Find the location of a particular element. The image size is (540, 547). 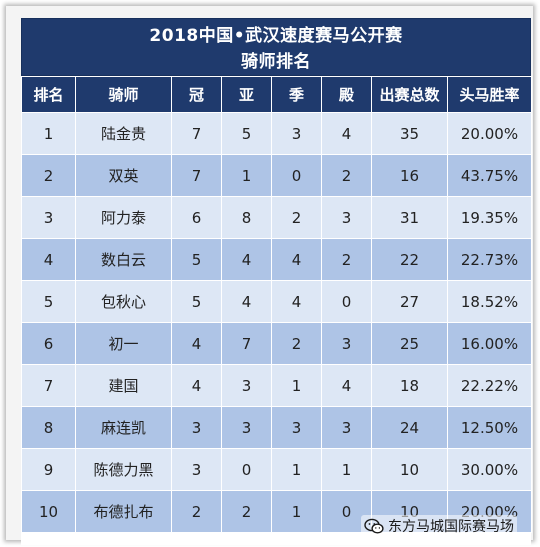

cell-win-rate: 22.73% is located at coordinates (489, 259).